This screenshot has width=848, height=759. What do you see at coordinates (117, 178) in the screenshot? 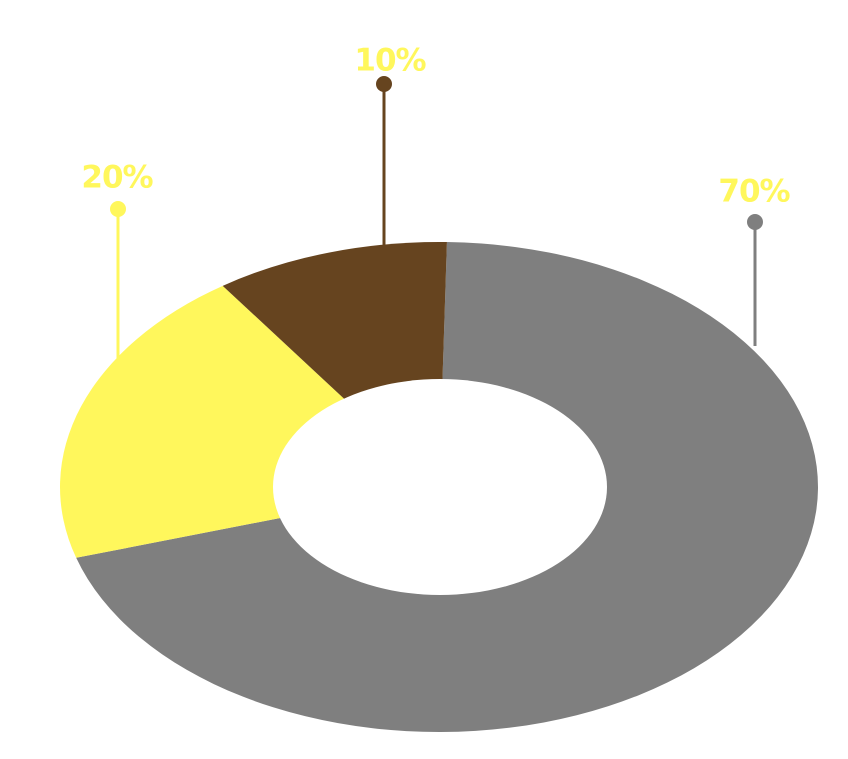
I see `slice-label-20: 20%` at bounding box center [117, 178].